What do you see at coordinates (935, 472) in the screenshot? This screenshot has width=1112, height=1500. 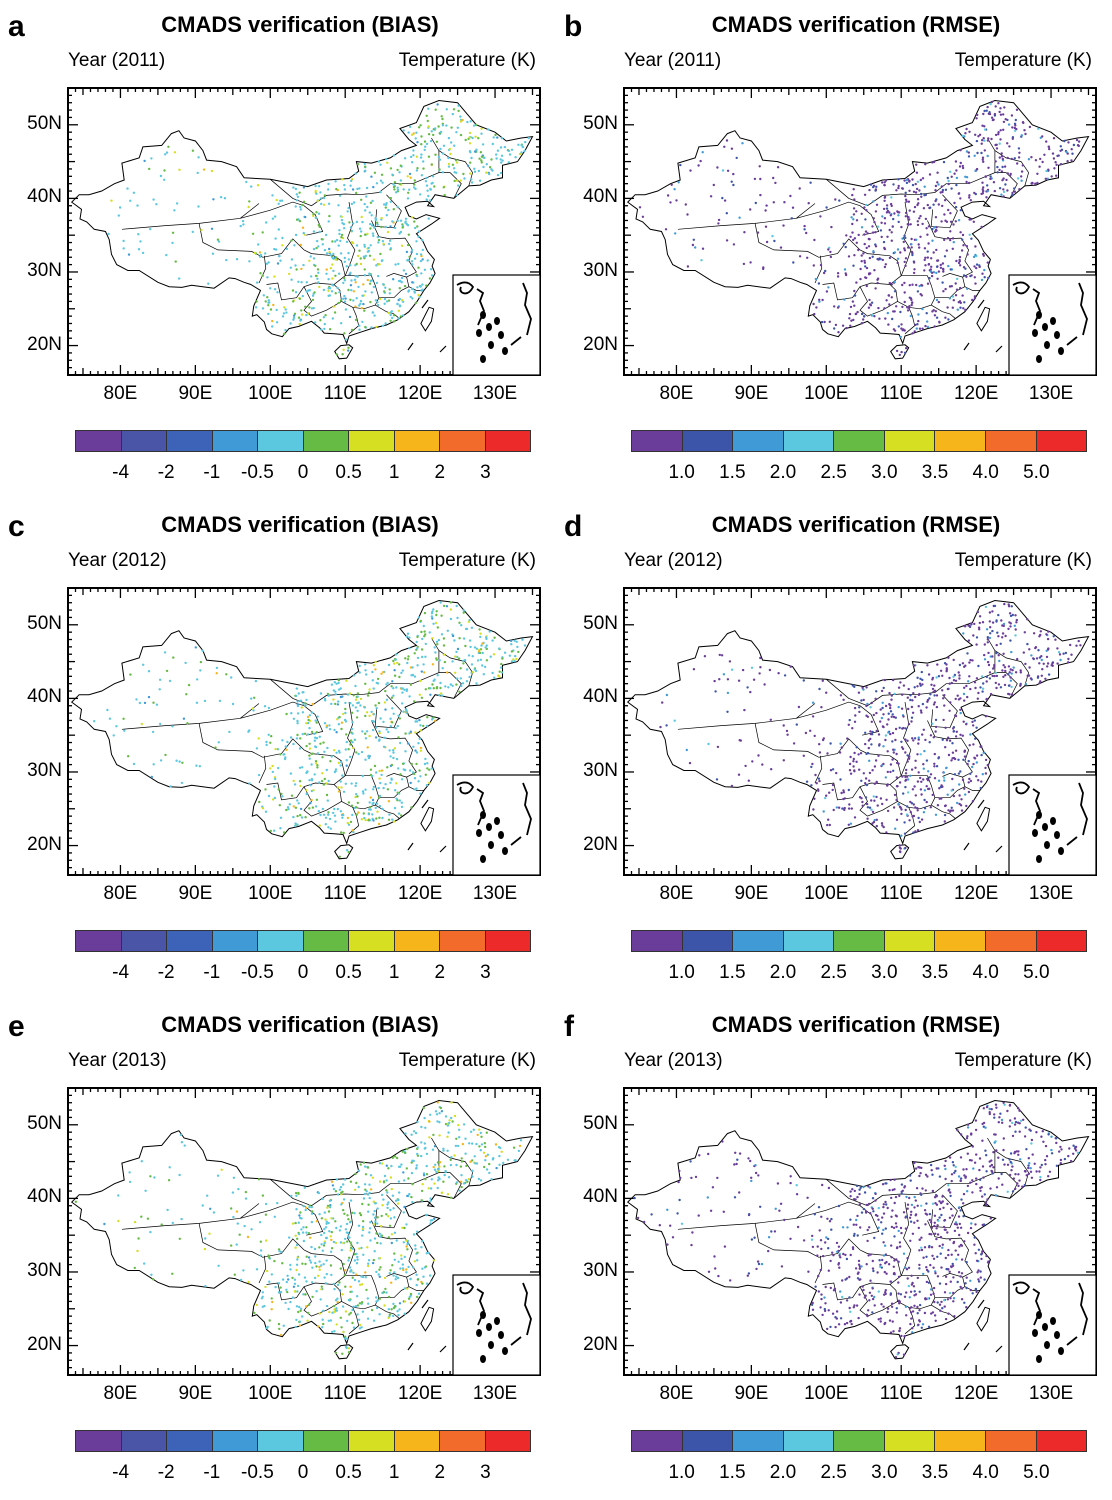 I see `colorbar-label: 3.5` at bounding box center [935, 472].